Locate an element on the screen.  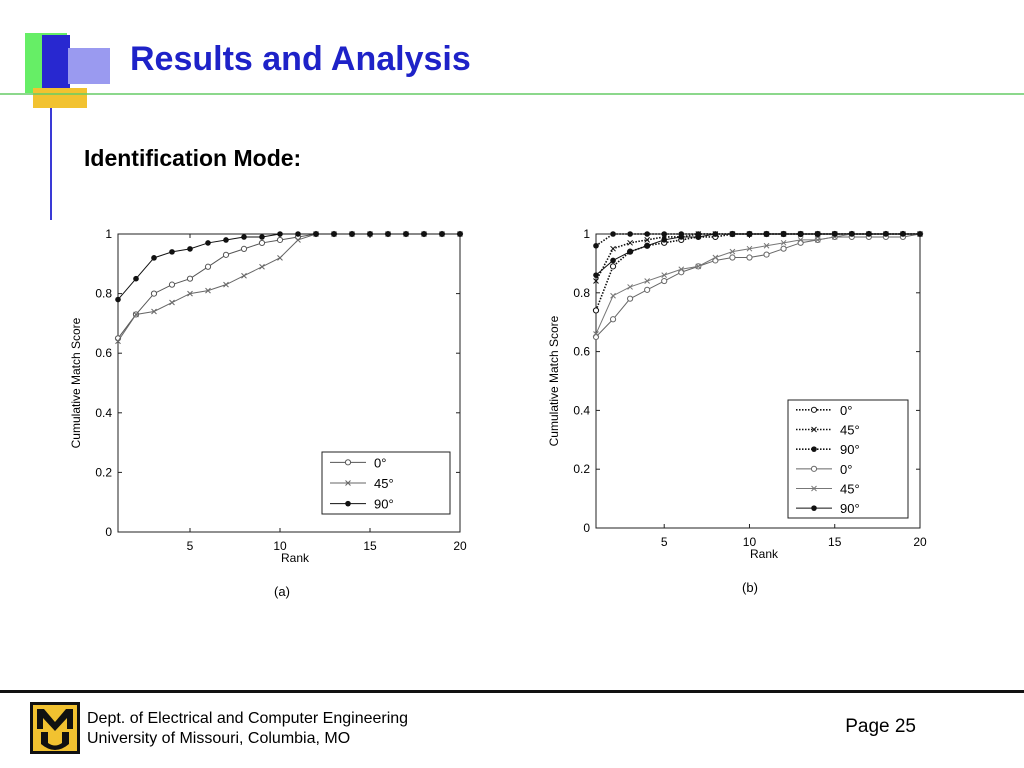
legend-box is located at coordinates (848, 459).